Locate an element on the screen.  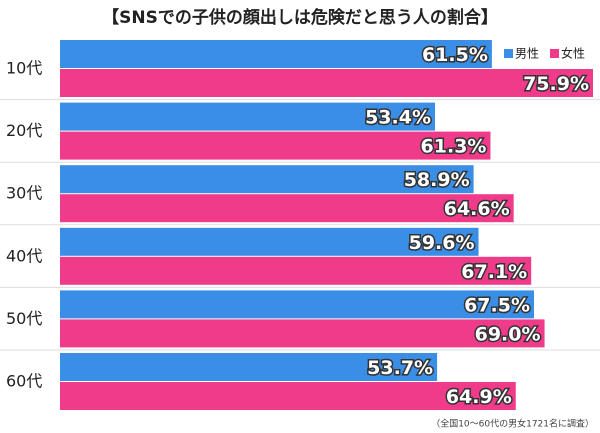
value-label: 58.9% is located at coordinates (437, 180).